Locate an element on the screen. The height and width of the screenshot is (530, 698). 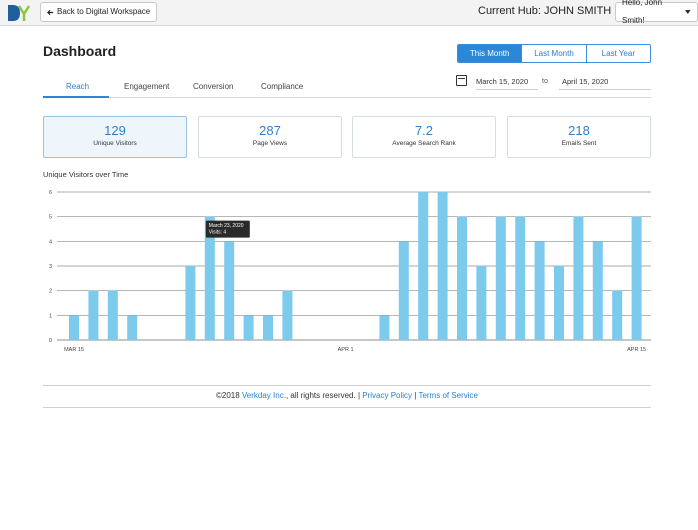
range-tab-last-year: Last Year is located at coordinates (617, 53).